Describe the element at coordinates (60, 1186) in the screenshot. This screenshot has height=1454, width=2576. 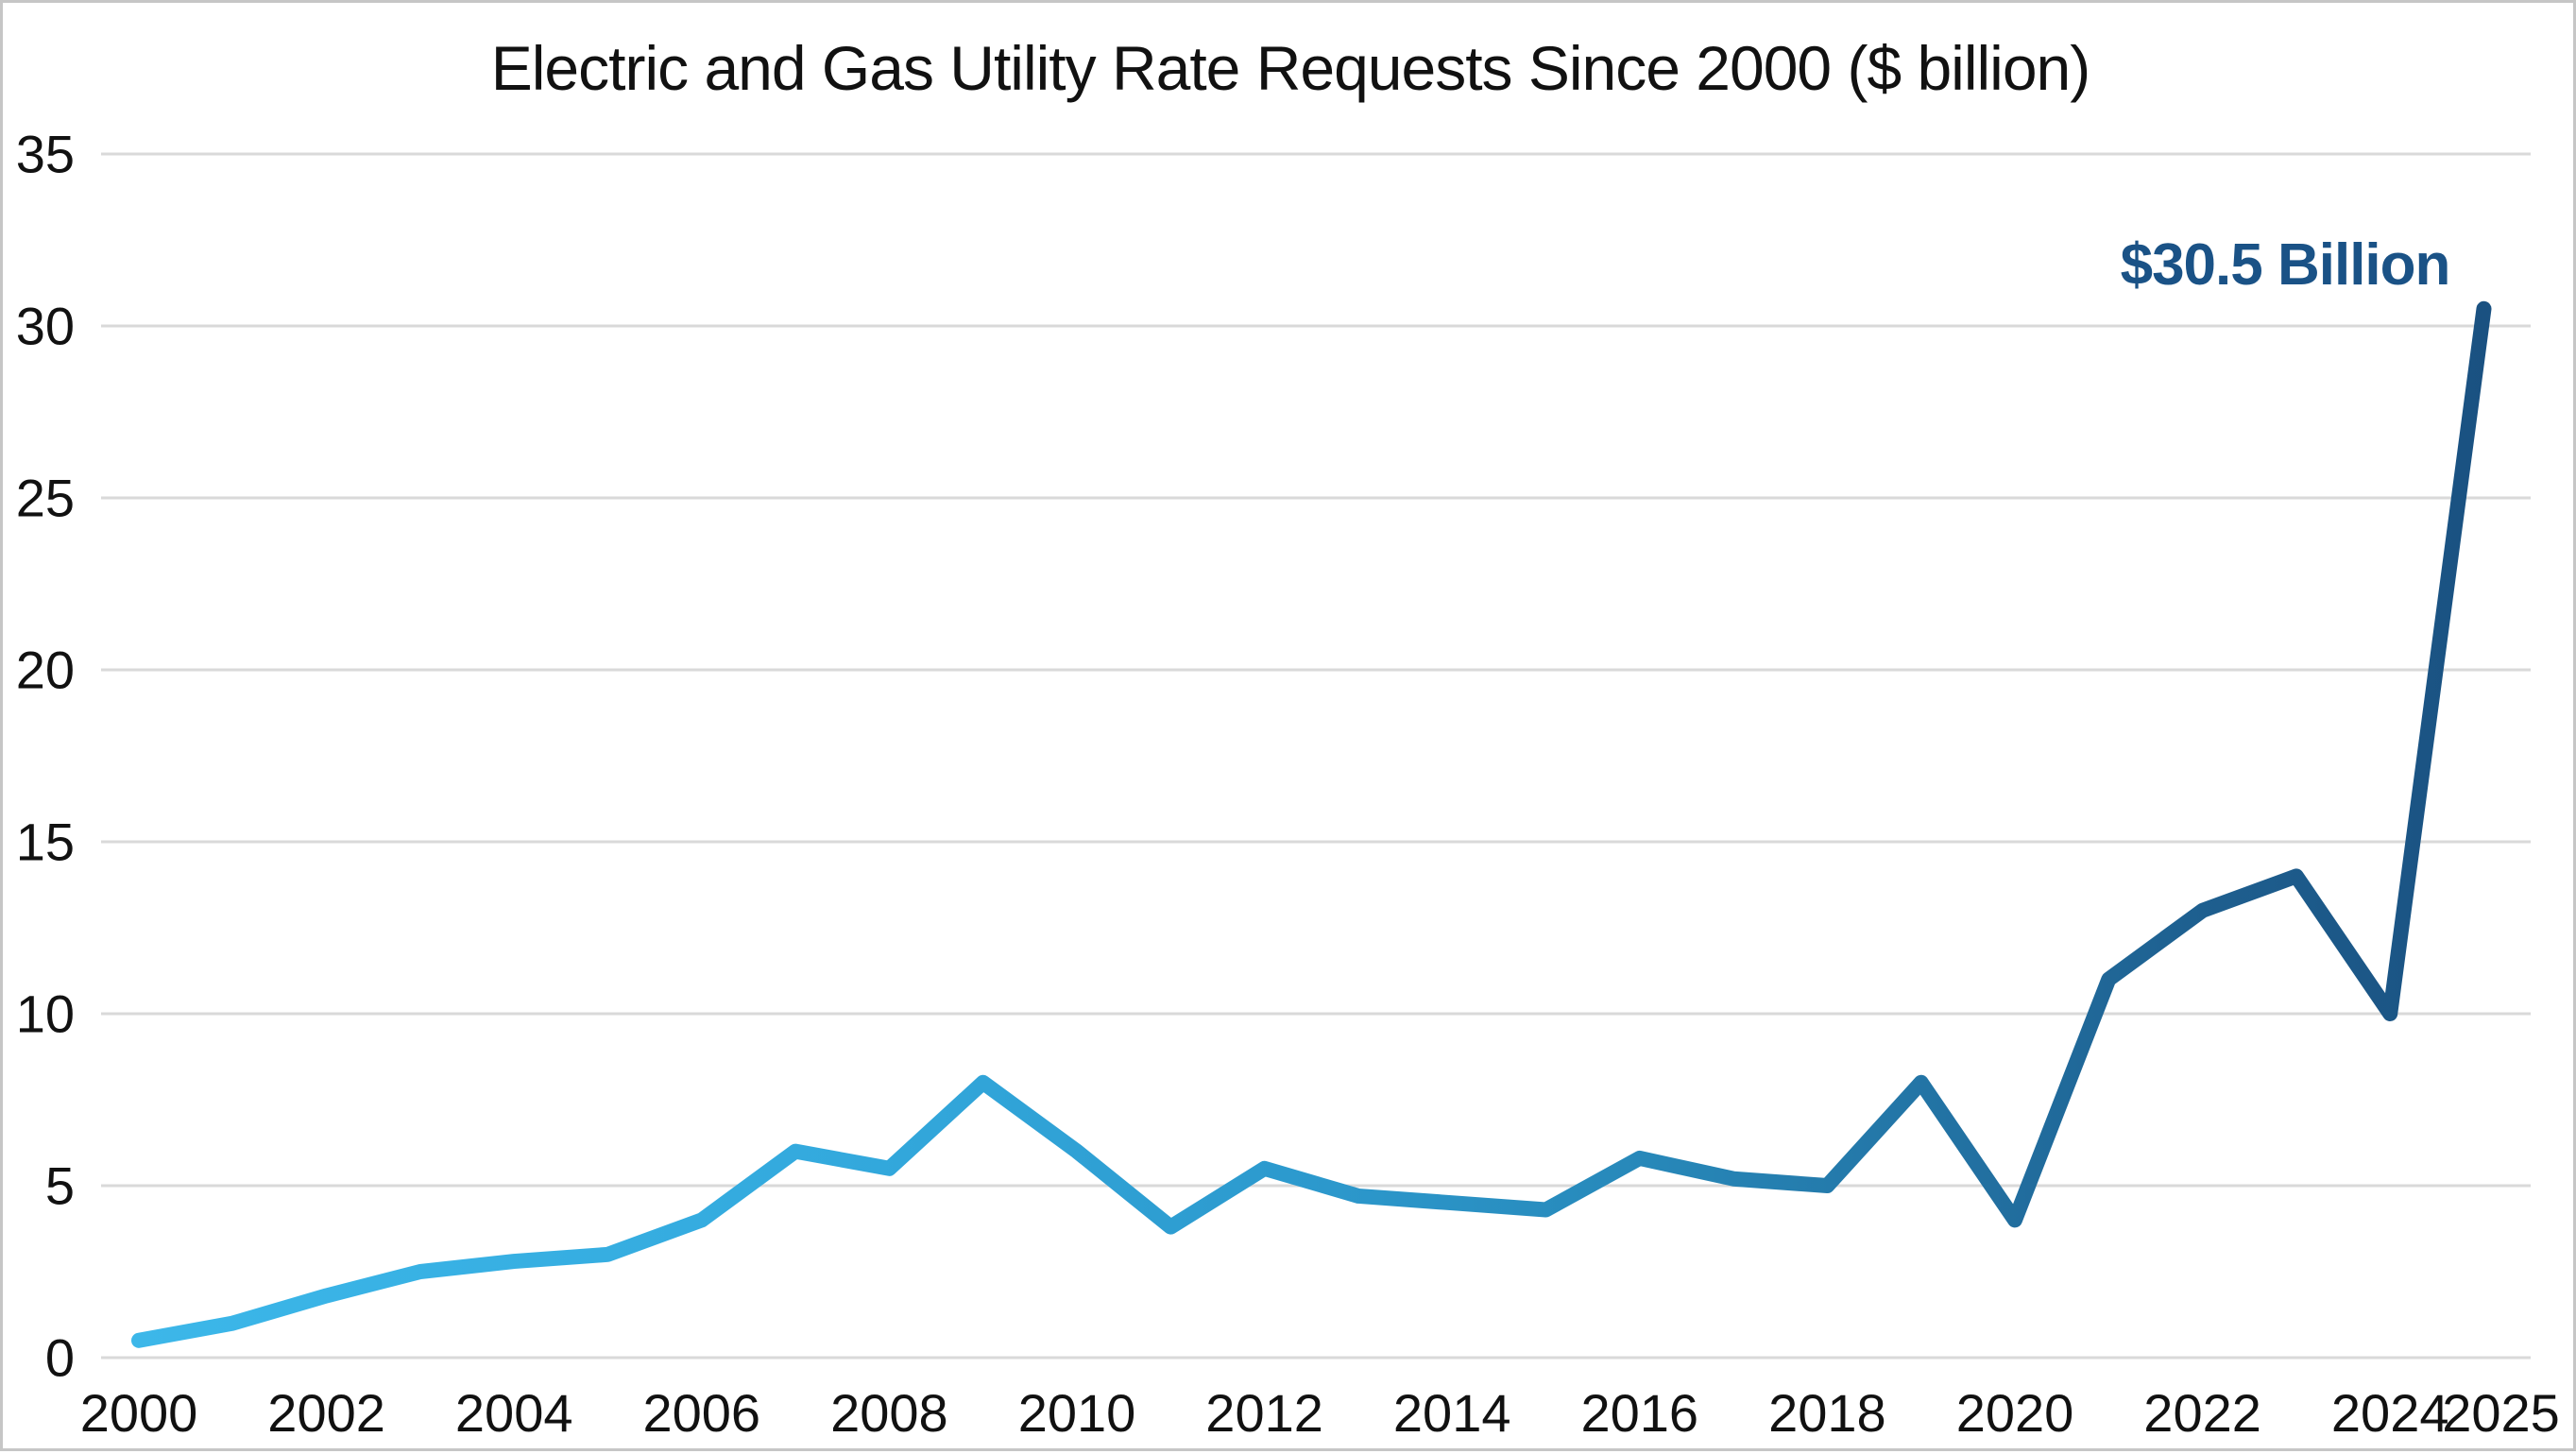
I see `y-axis-tick-label: 5` at that location.